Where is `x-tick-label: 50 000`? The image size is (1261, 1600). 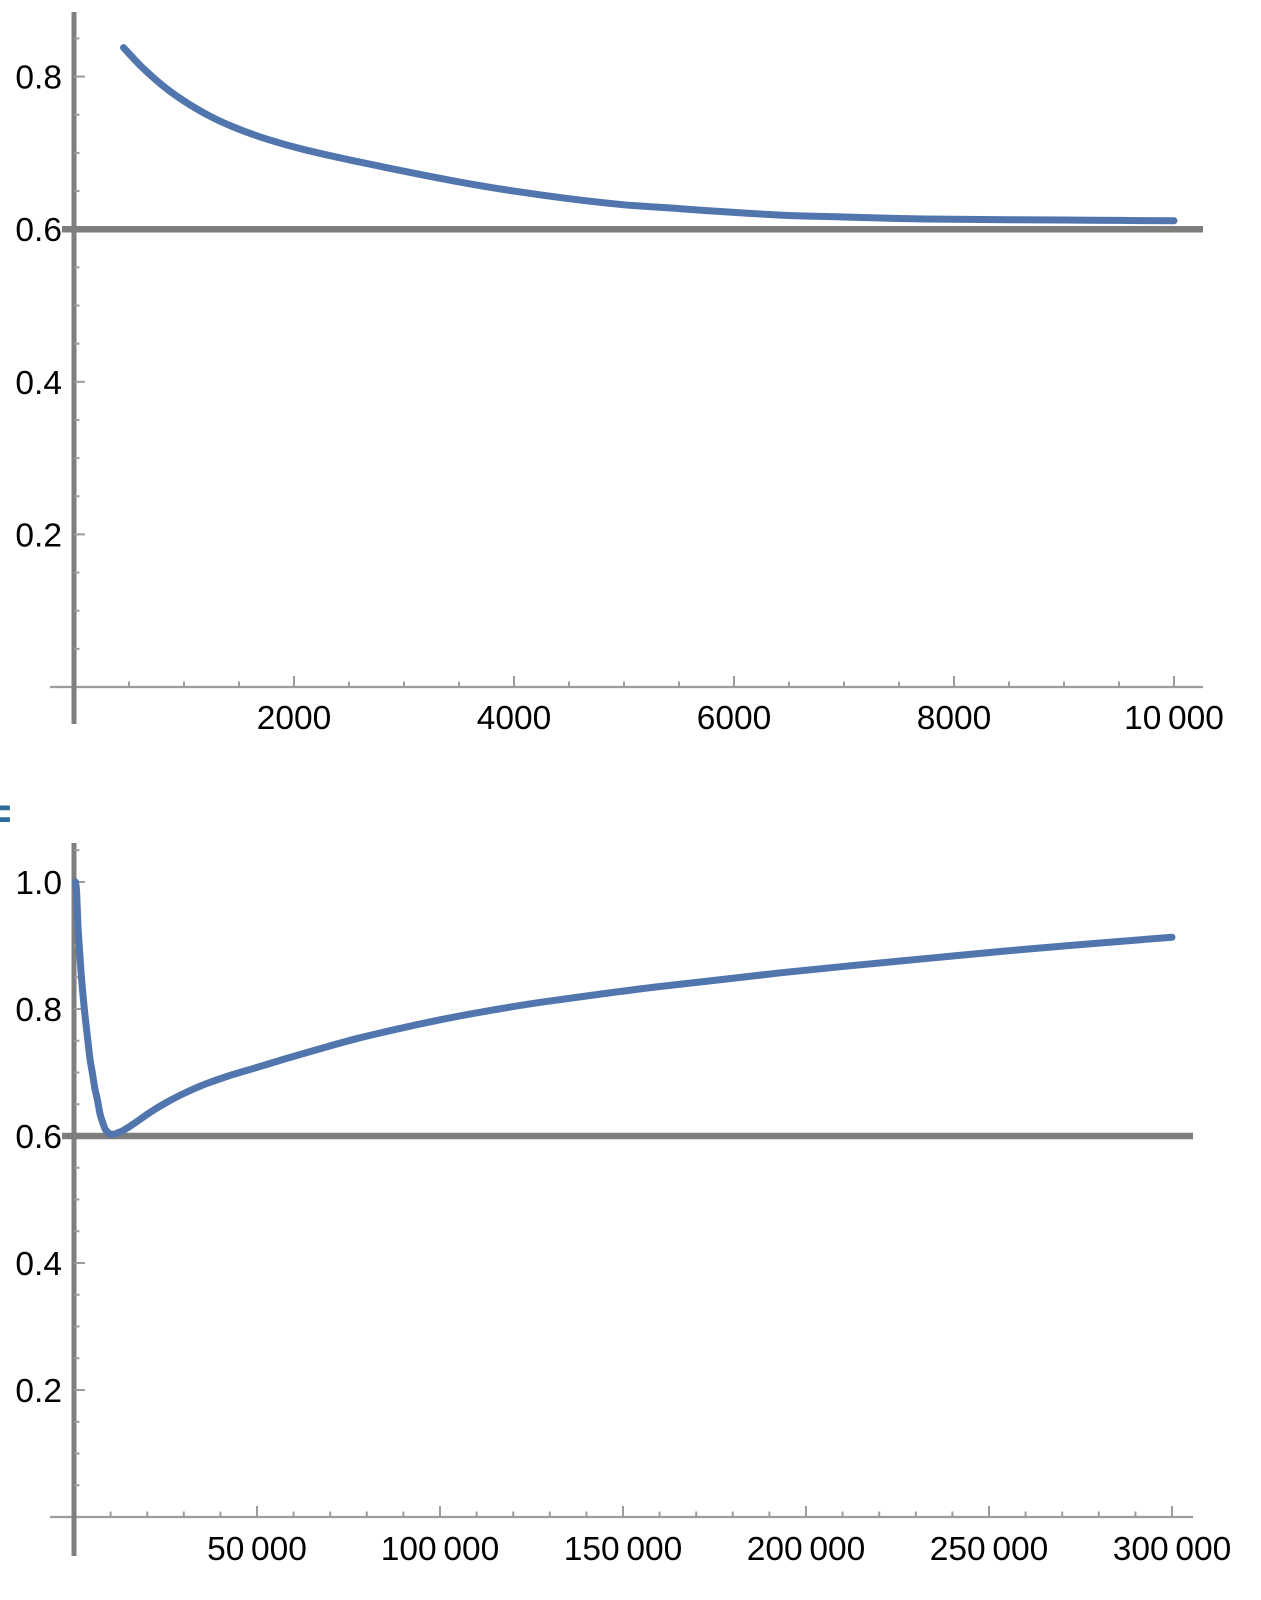 x-tick-label: 50 000 is located at coordinates (257, 1549).